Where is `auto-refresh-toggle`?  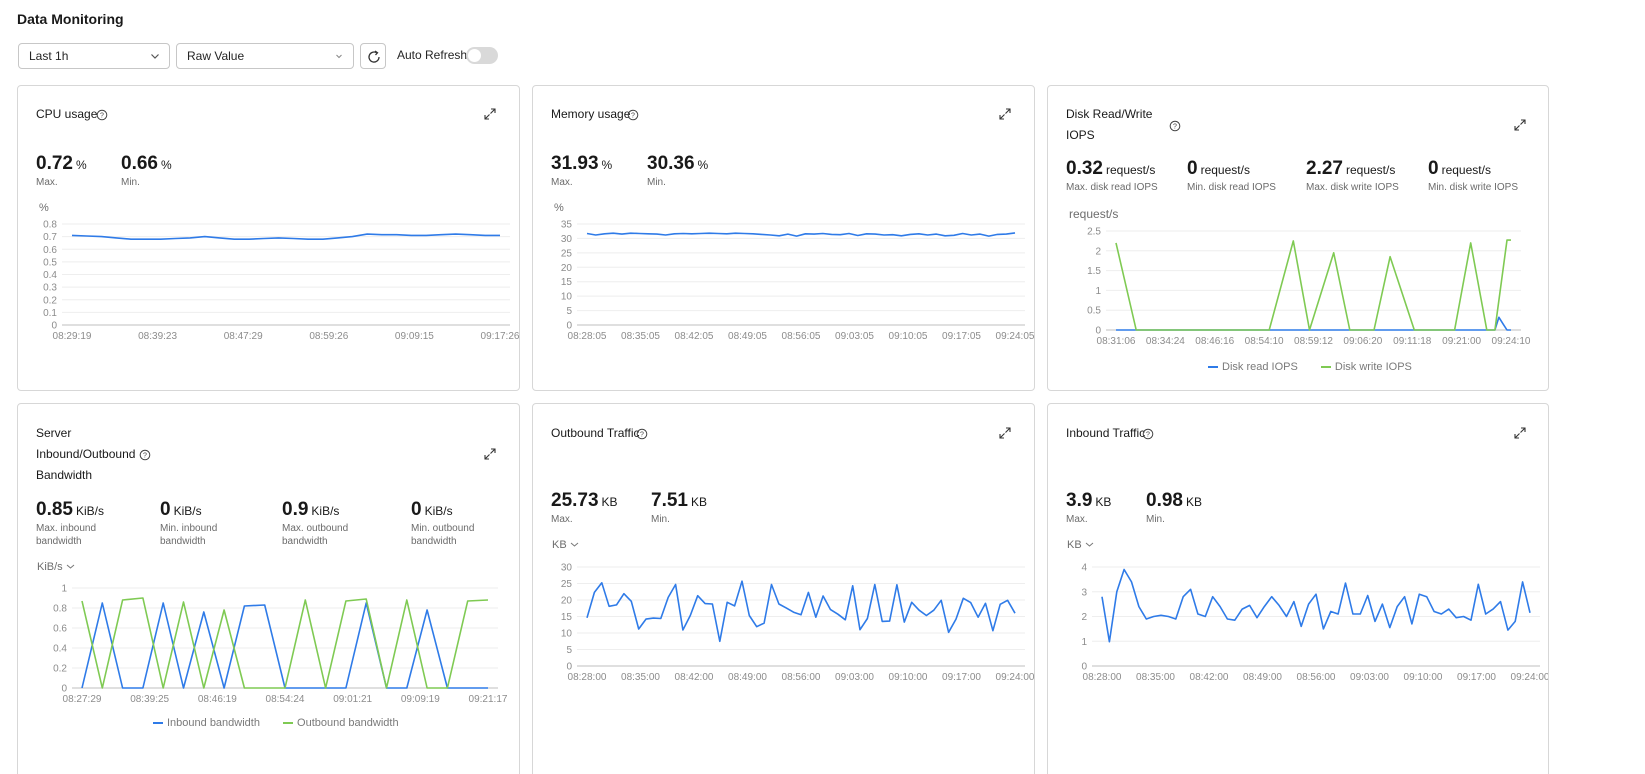 auto-refresh-toggle is located at coordinates (482, 55).